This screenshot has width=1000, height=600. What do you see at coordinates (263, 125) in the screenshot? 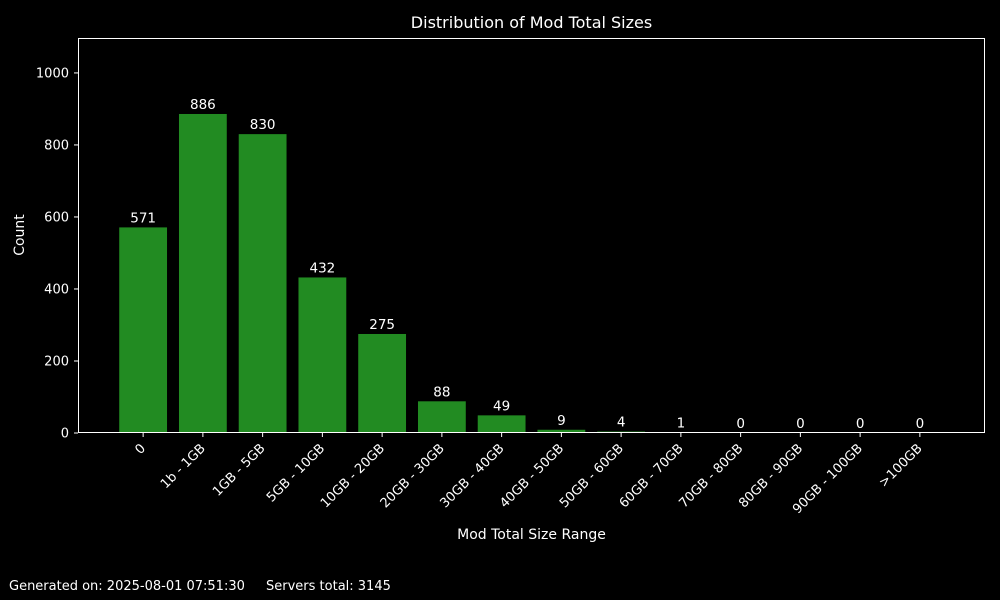
I see `bar-value-label: 830` at bounding box center [263, 125].